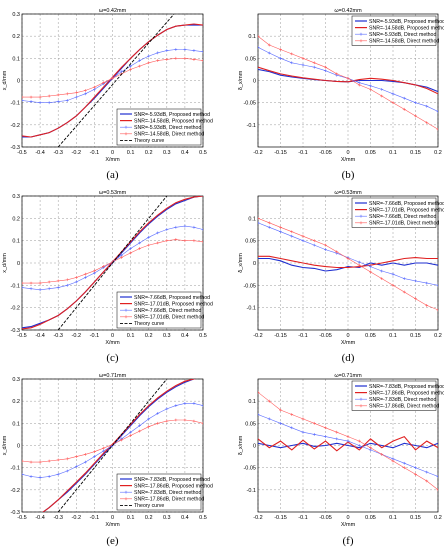 This screenshot has width=444, height=550. I want to click on y-tick-label: 0.05, so click(250, 424).